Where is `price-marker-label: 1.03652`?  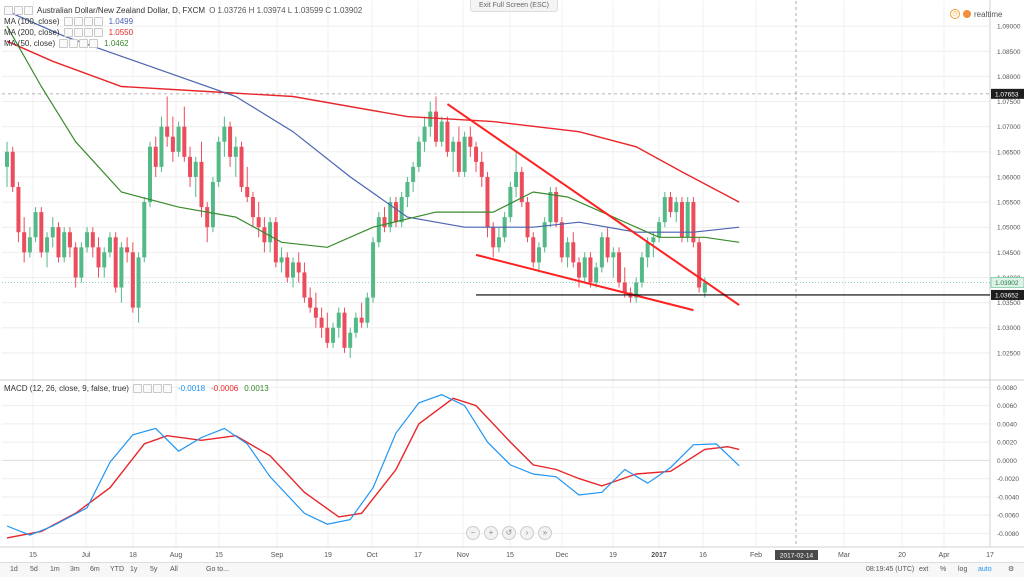
price-marker-label: 1.03652 is located at coordinates (1007, 295).